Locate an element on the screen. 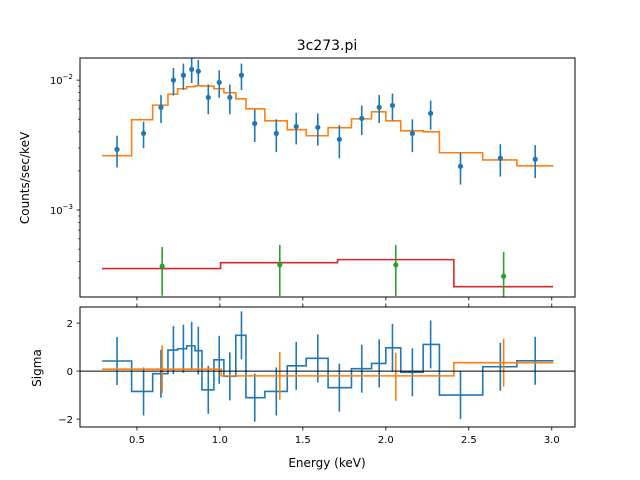 The height and width of the screenshot is (480, 640). background-residual-step is located at coordinates (328, 369).